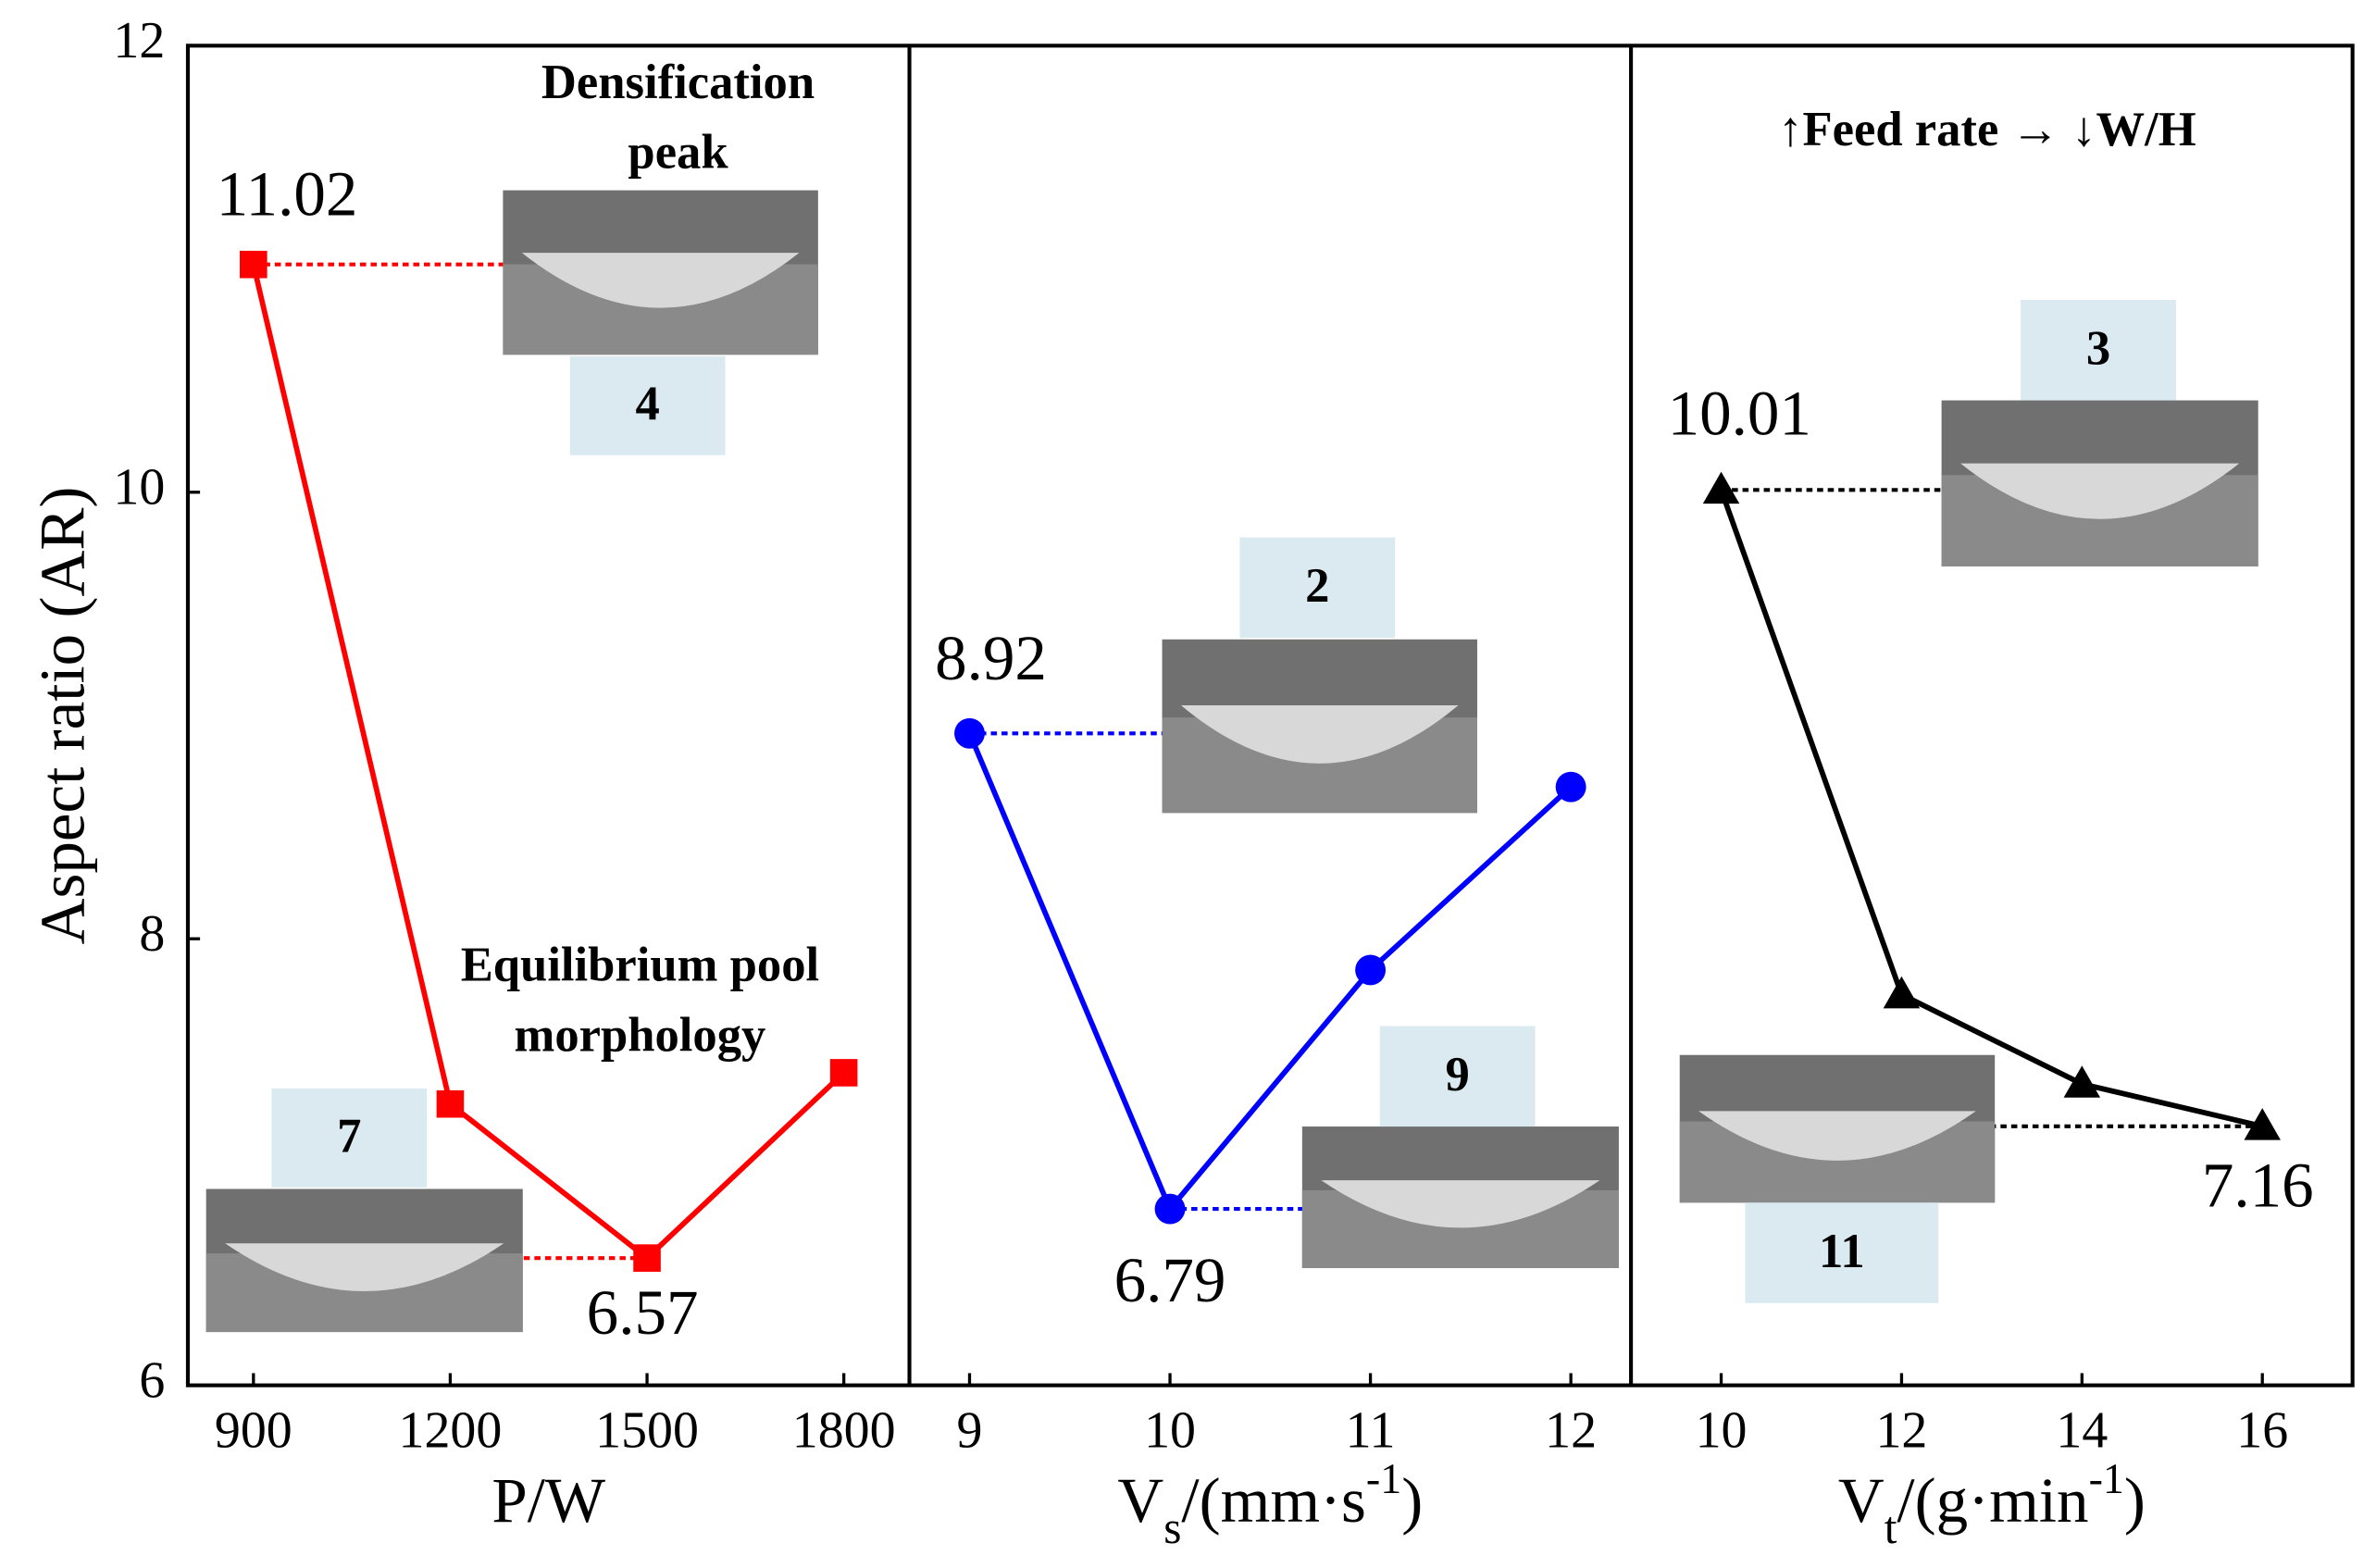 The image size is (2376, 1568). I want to click on data-label: 7.16, so click(2258, 1184).